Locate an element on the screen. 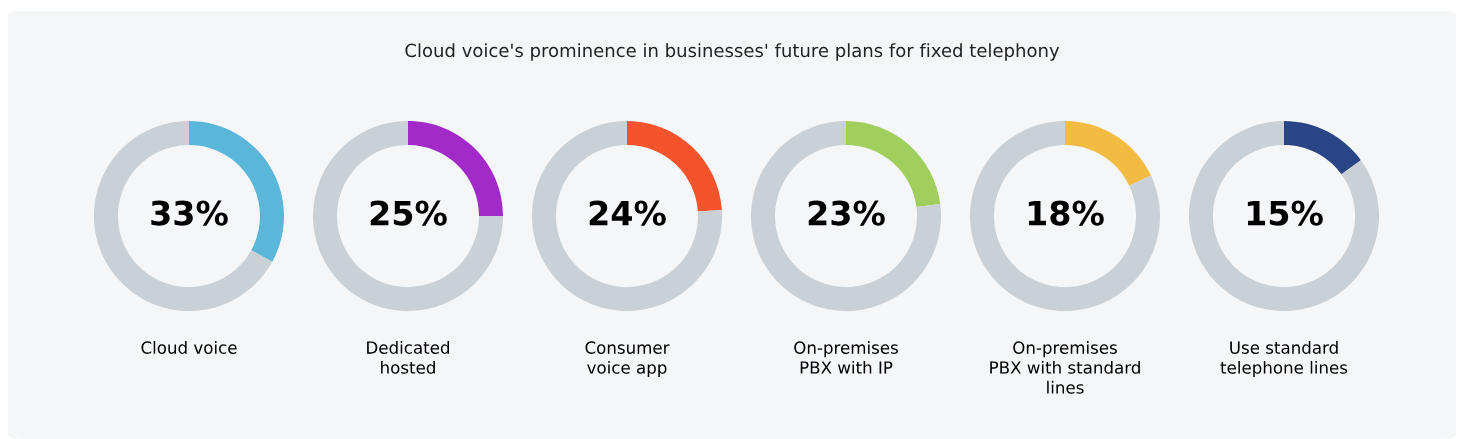 The width and height of the screenshot is (1460, 439). text: On-premises PBX with standard lines is located at coordinates (1065, 367).